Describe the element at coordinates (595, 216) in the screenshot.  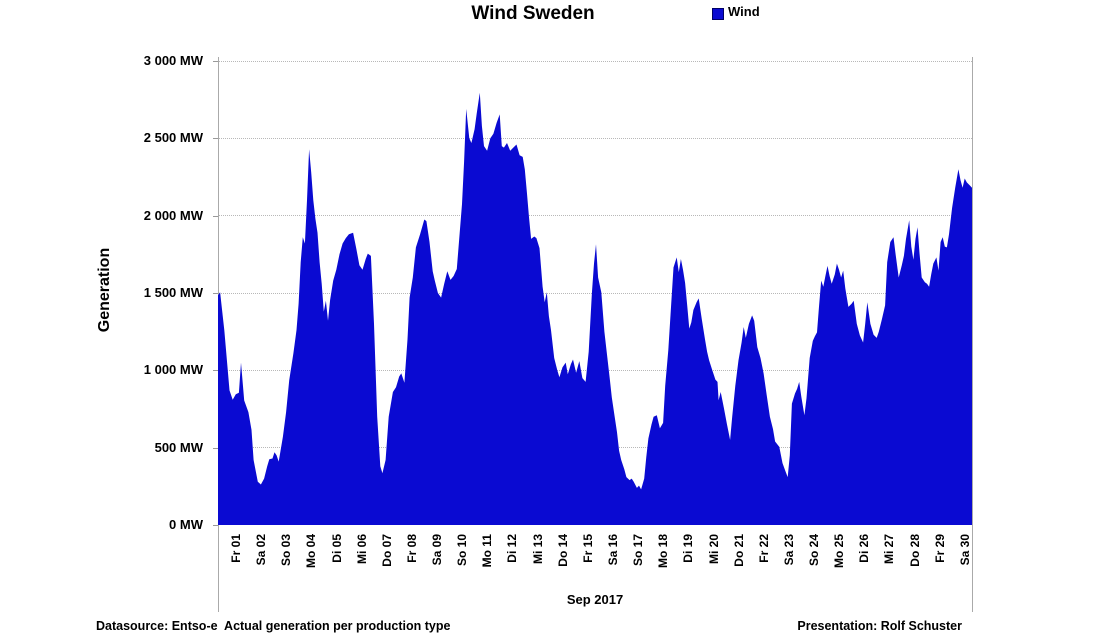
I see `gridline-2000` at that location.